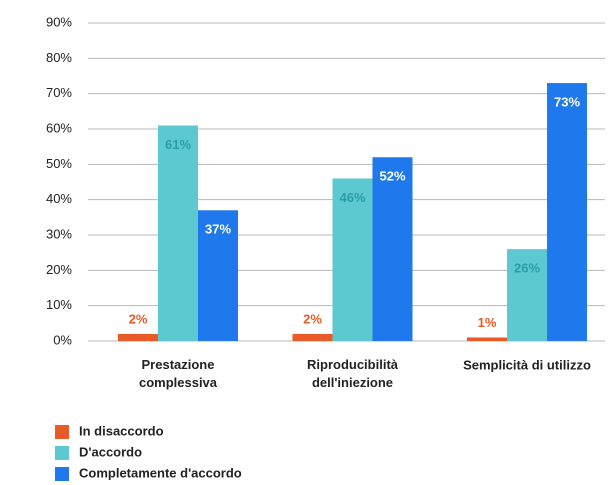 This screenshot has width=610, height=485. Describe the element at coordinates (59, 127) in the screenshot. I see `y-tick-label: 60%` at that location.